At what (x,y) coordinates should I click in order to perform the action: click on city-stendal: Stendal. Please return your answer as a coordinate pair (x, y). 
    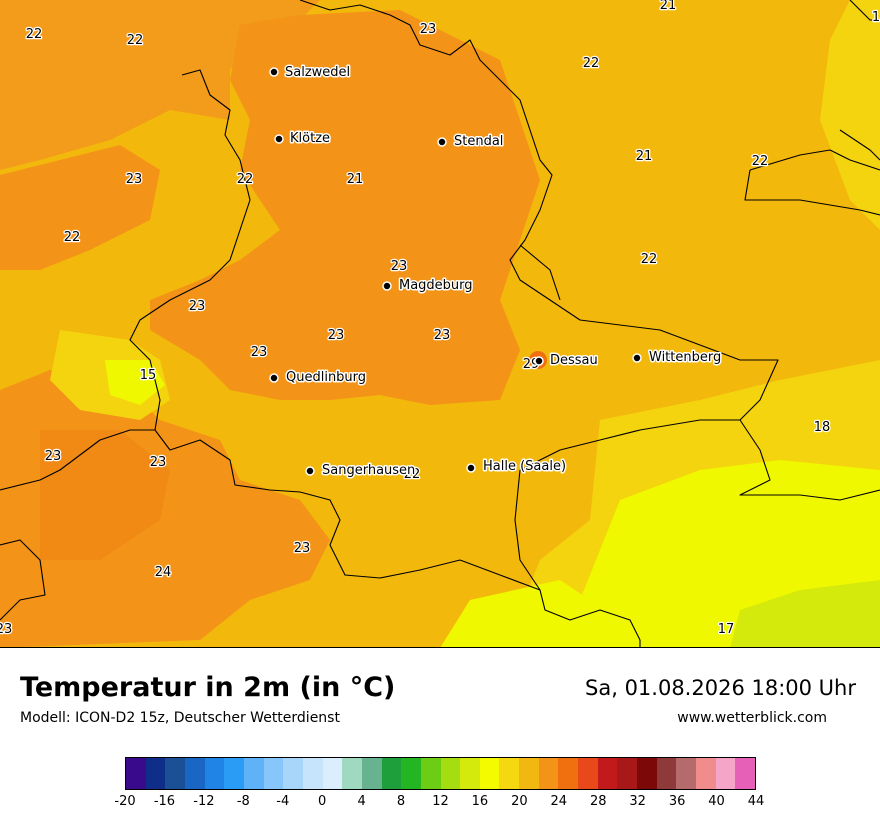
    Looking at the image, I should click on (471, 142).